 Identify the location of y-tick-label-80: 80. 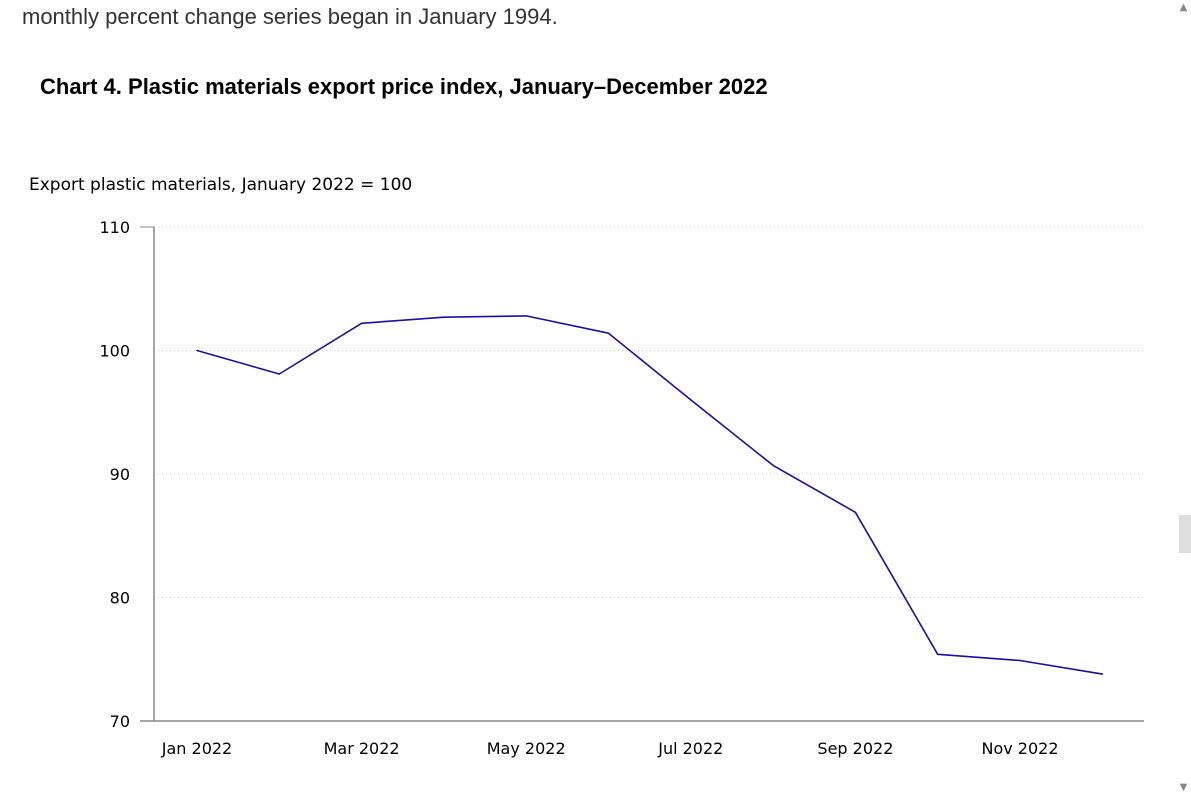
(120, 598).